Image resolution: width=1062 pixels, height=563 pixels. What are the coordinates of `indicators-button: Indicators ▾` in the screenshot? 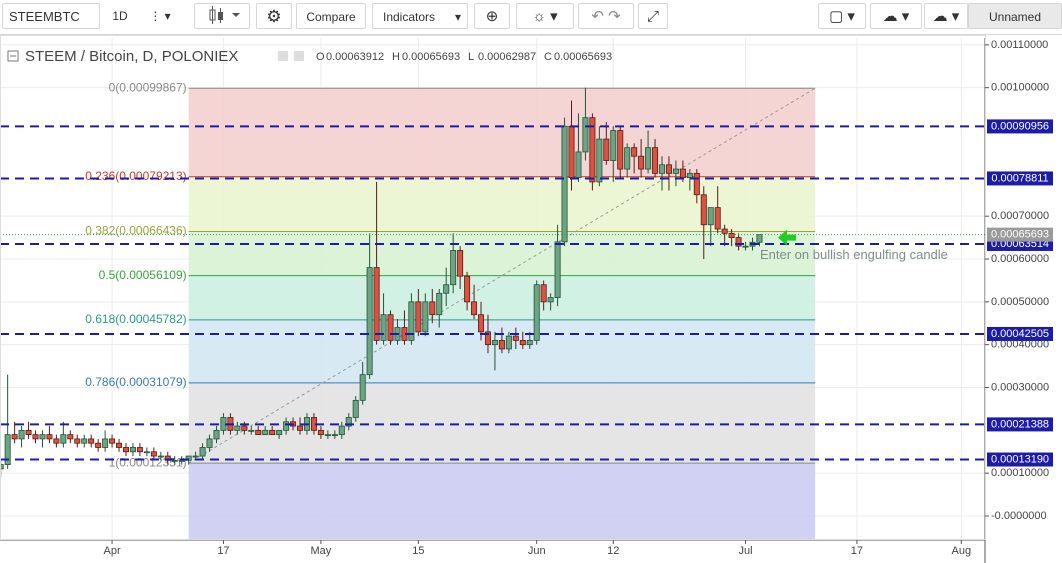 It's located at (420, 16).